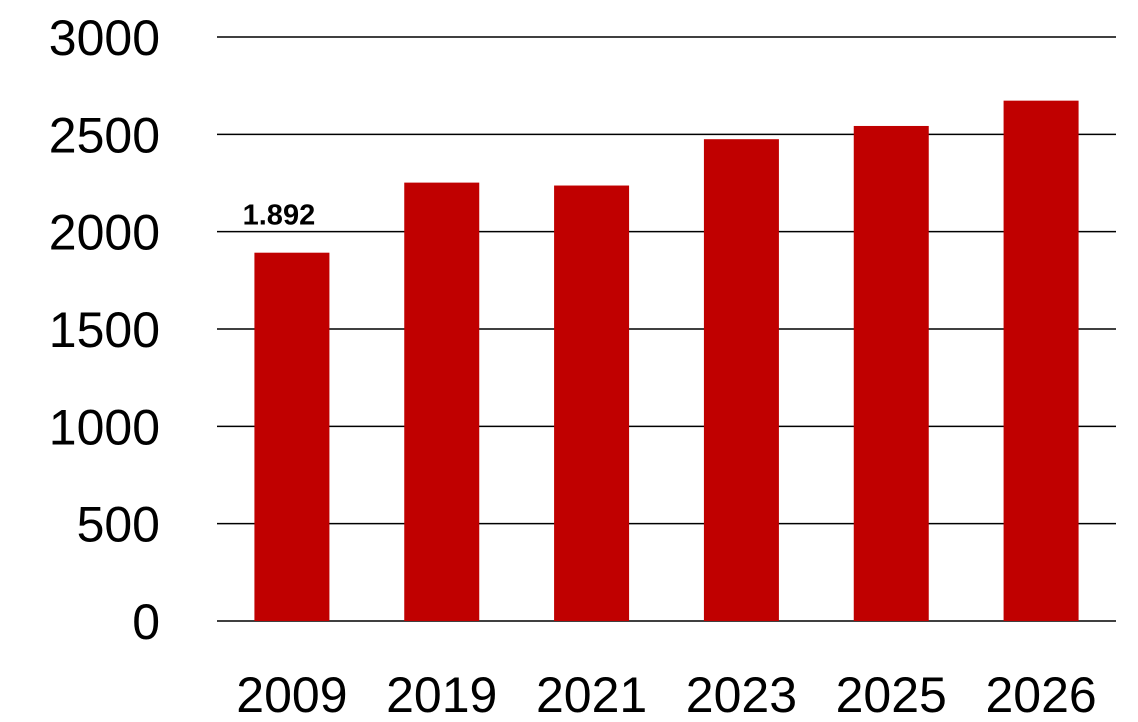 Image resolution: width=1138 pixels, height=722 pixels. I want to click on data-labels: 1.892, so click(279, 216).